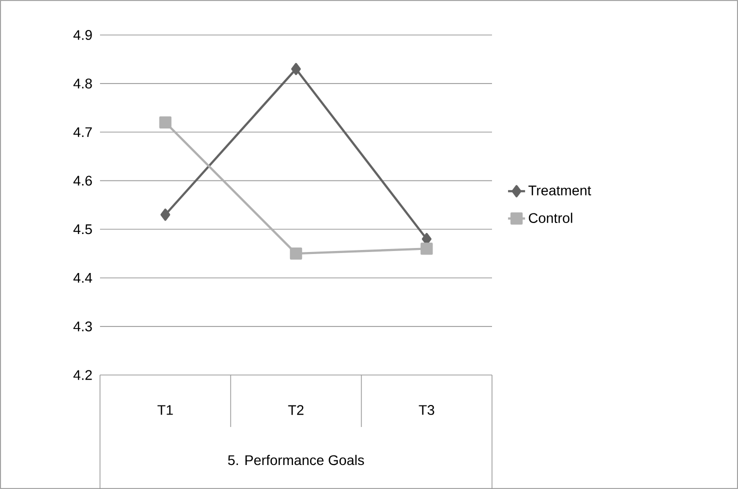 This screenshot has width=738, height=489. What do you see at coordinates (82, 132) in the screenshot?
I see `y-tick-label: 4.7` at bounding box center [82, 132].